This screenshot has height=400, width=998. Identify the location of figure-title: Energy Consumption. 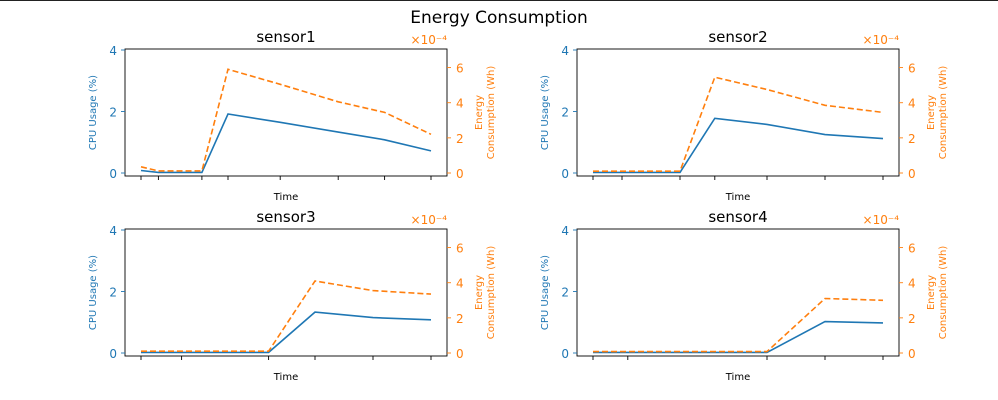
(499, 18).